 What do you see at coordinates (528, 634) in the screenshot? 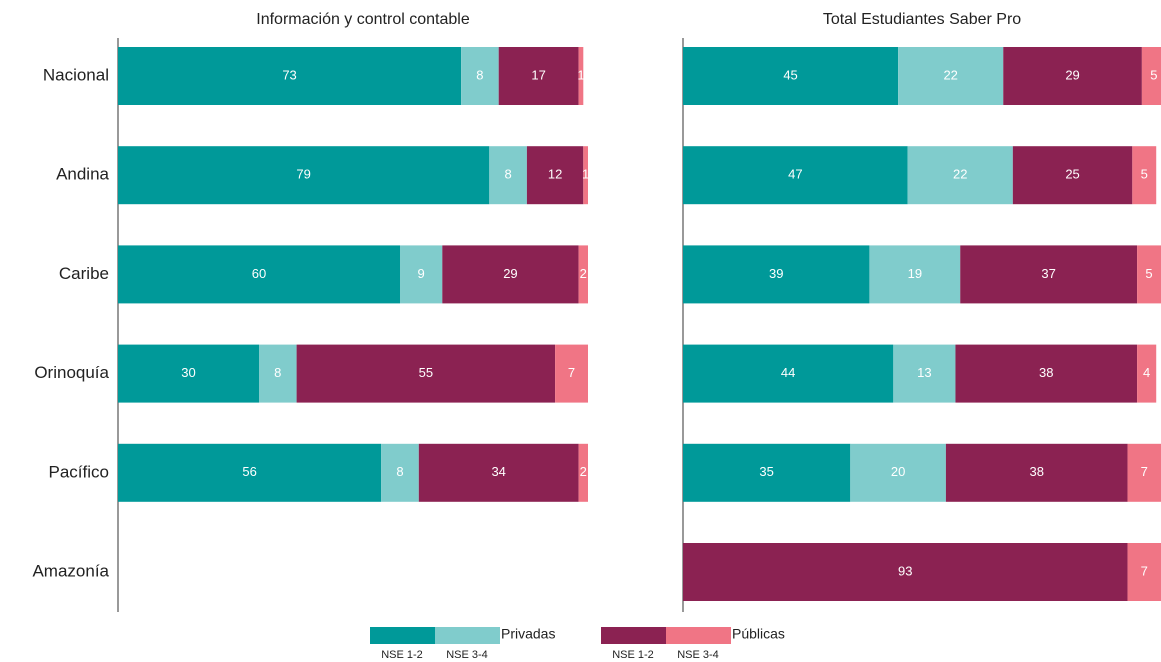
I see `legend-group-label: Privadas` at bounding box center [528, 634].